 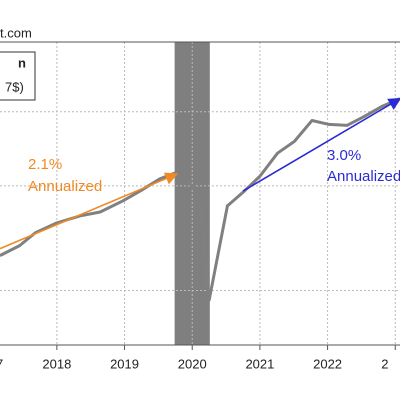 What do you see at coordinates (344, 155) in the screenshot?
I see `annotation: 3.0%` at bounding box center [344, 155].